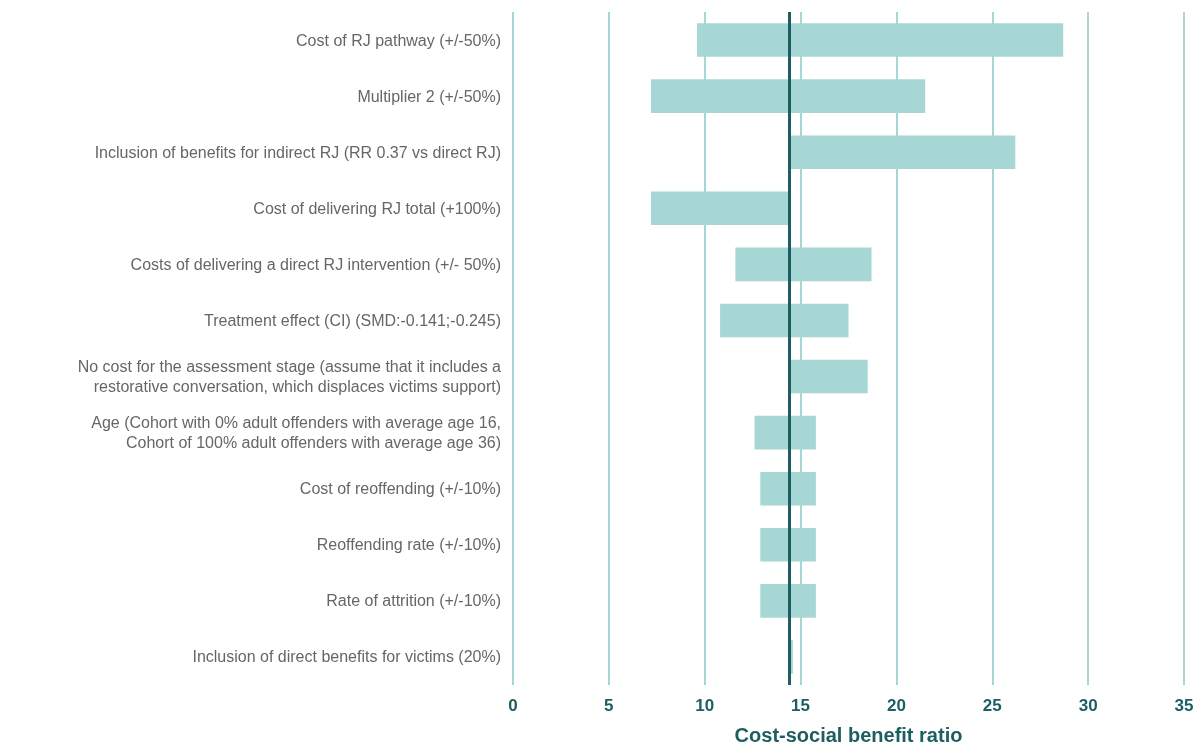 This screenshot has width=1200, height=751. What do you see at coordinates (346, 657) in the screenshot?
I see `y-tick-label: Inclusion of direct benefits for victims (20%)` at bounding box center [346, 657].